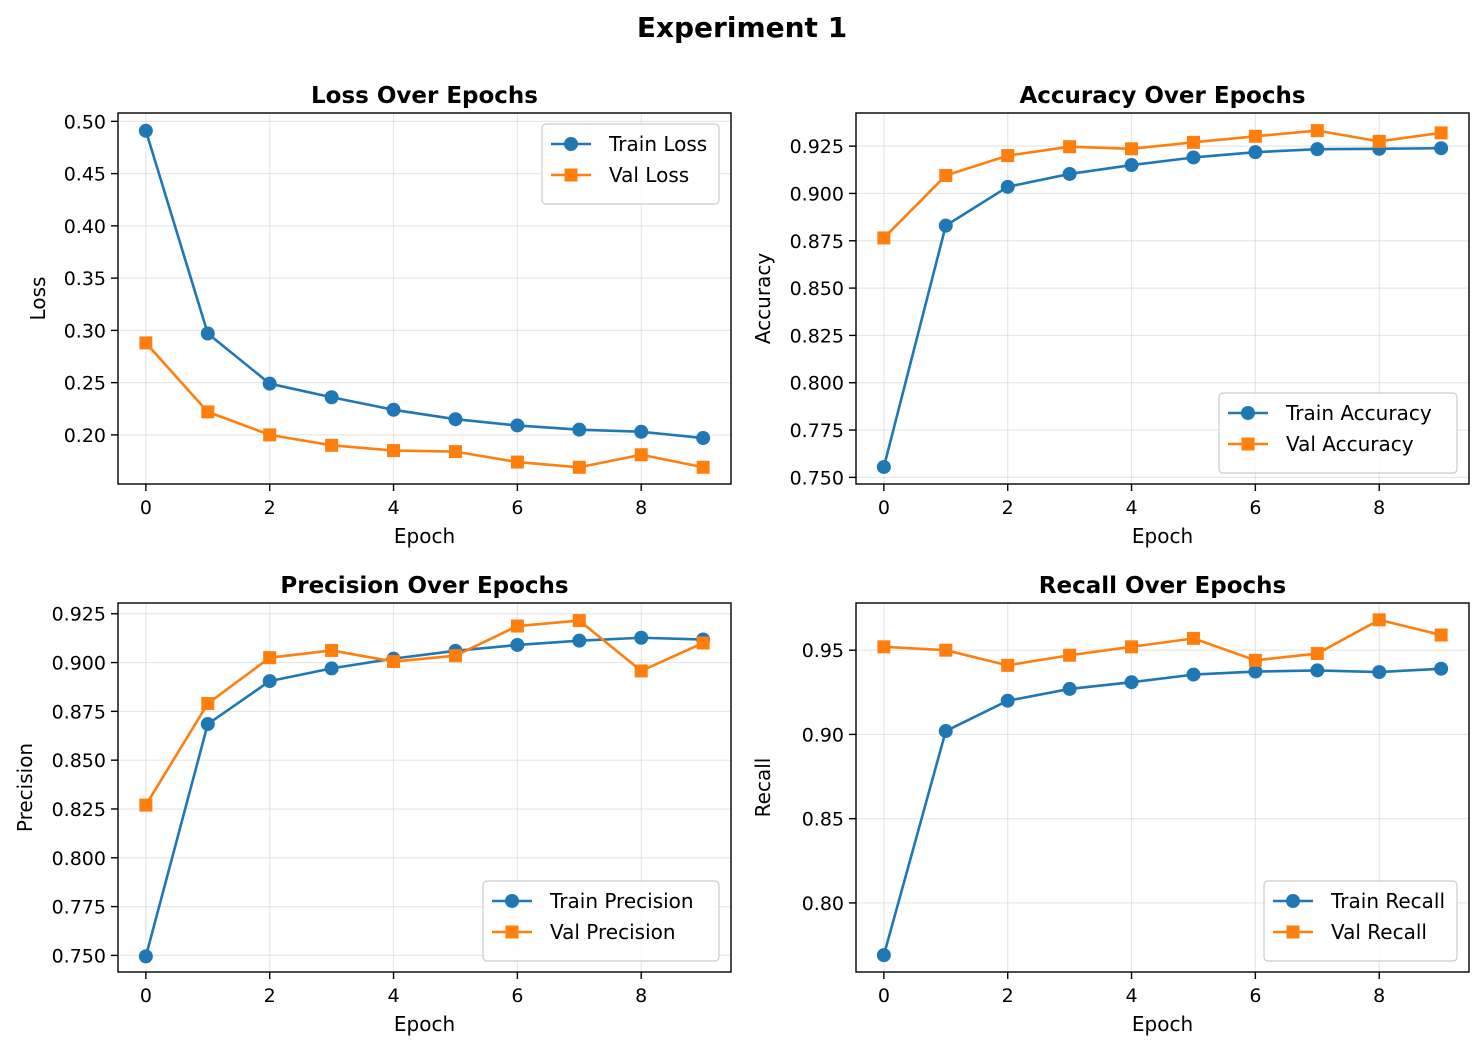 This screenshot has height=1050, width=1484. What do you see at coordinates (621, 901) in the screenshot?
I see `legend-label-train-precision: Train Precision` at bounding box center [621, 901].